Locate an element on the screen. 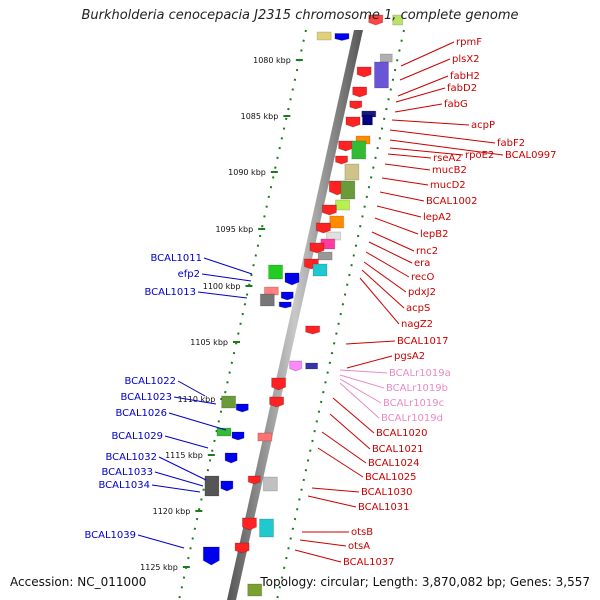 Image resolution: width=600 pixels, height=600 pixels. gene-label-rpmf: rpmF is located at coordinates (469, 42).